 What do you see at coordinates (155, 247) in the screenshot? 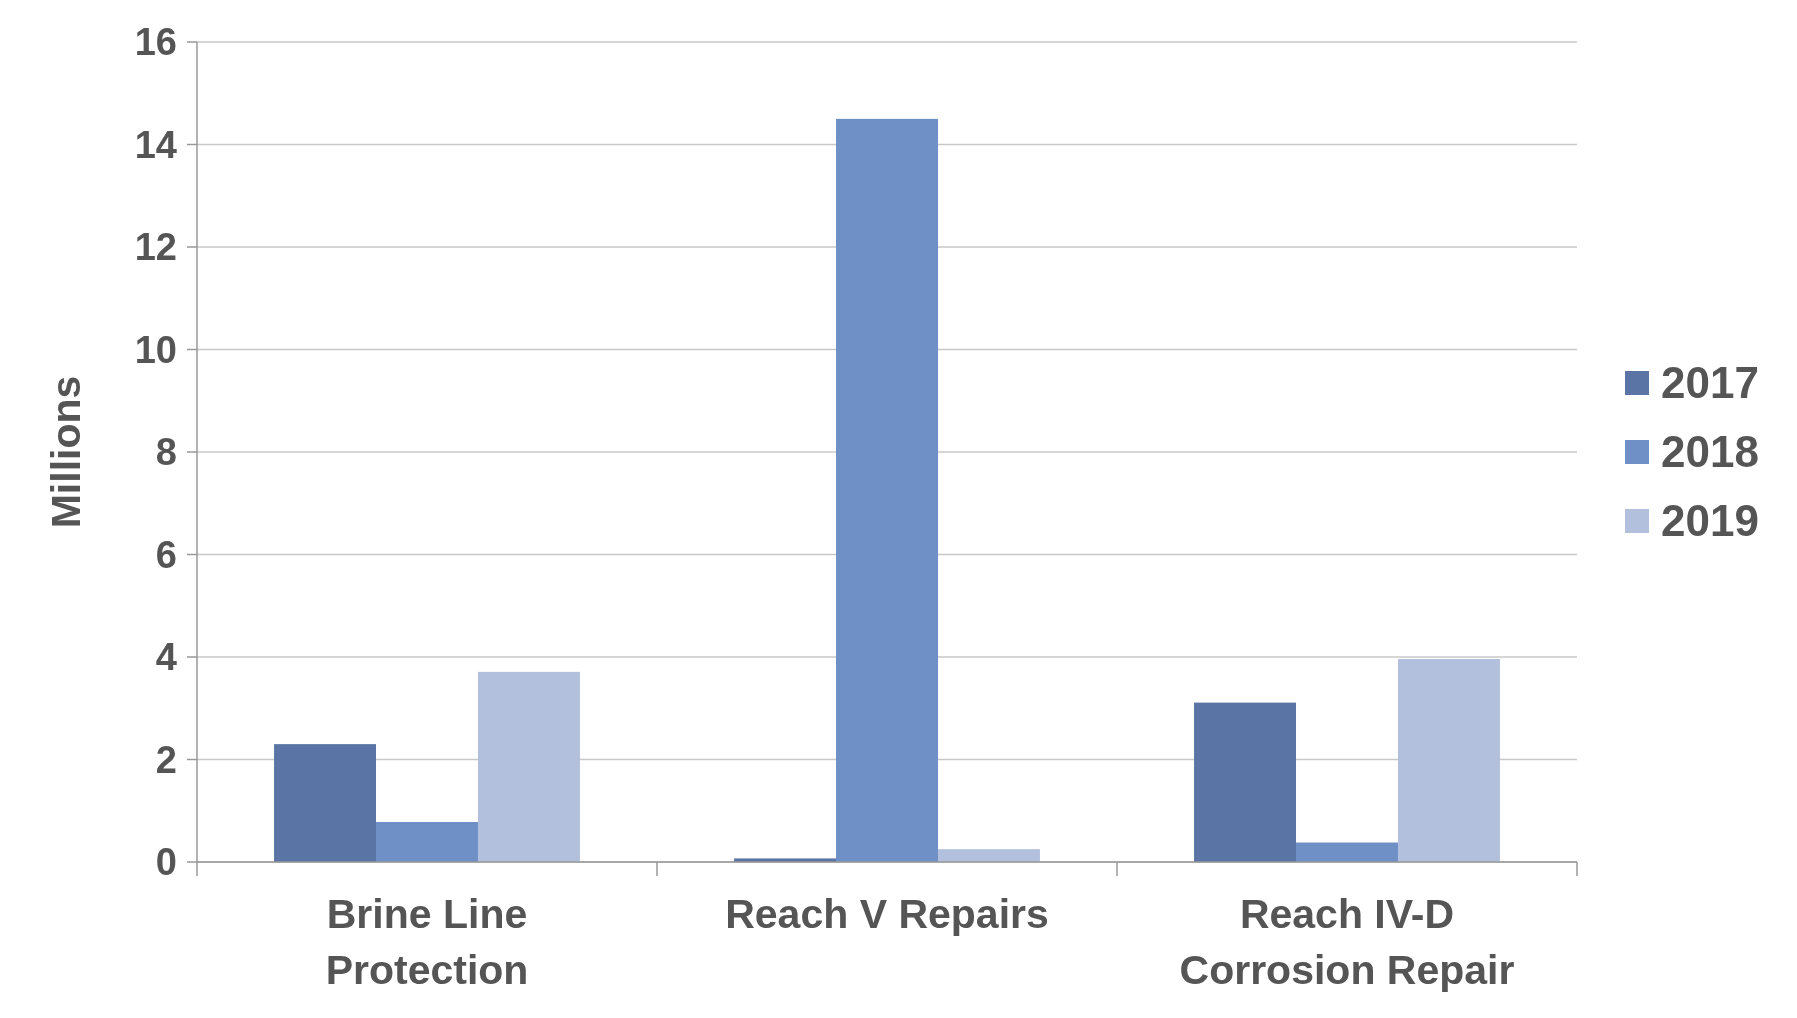
I see `y-tick-label: 12` at bounding box center [155, 247].